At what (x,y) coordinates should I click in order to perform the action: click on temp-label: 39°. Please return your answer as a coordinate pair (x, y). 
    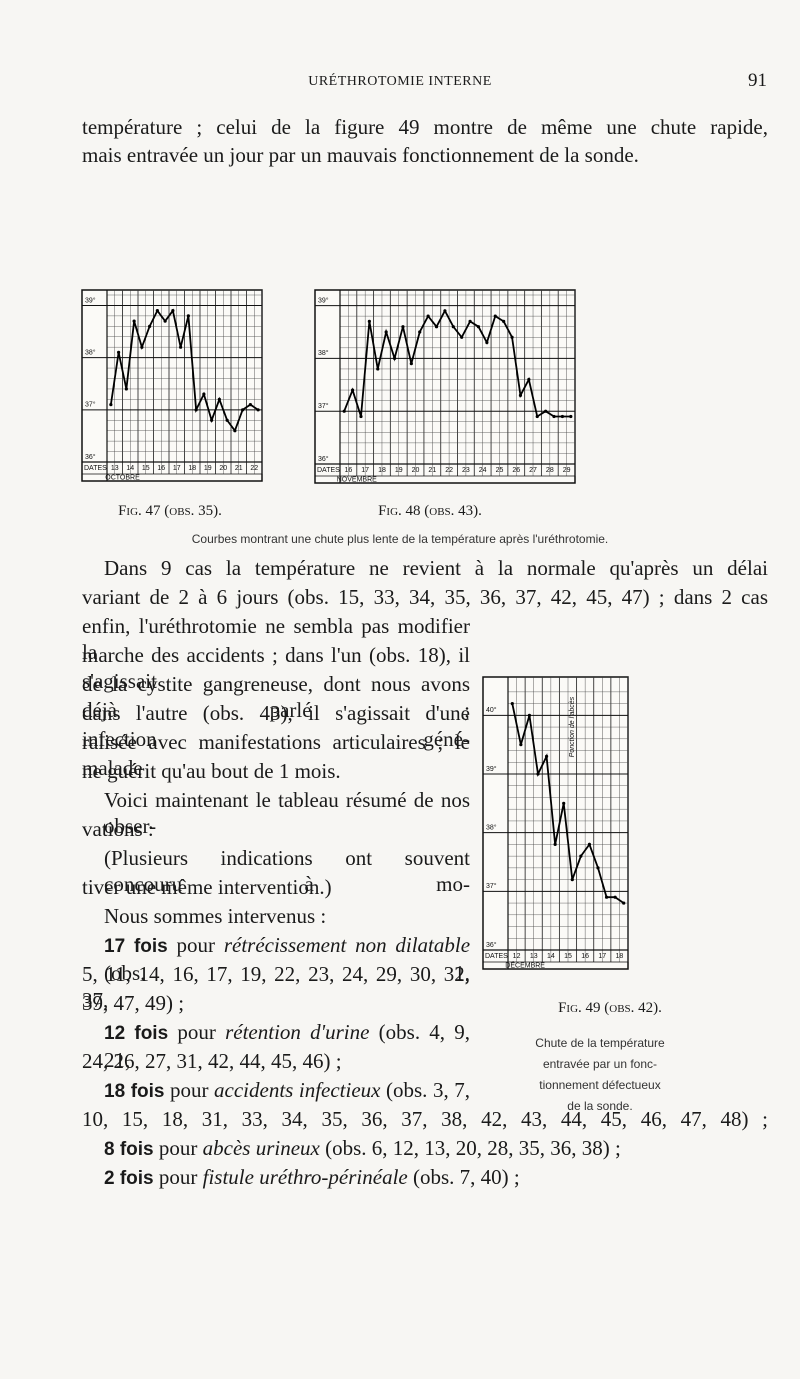
    Looking at the image, I should click on (491, 769).